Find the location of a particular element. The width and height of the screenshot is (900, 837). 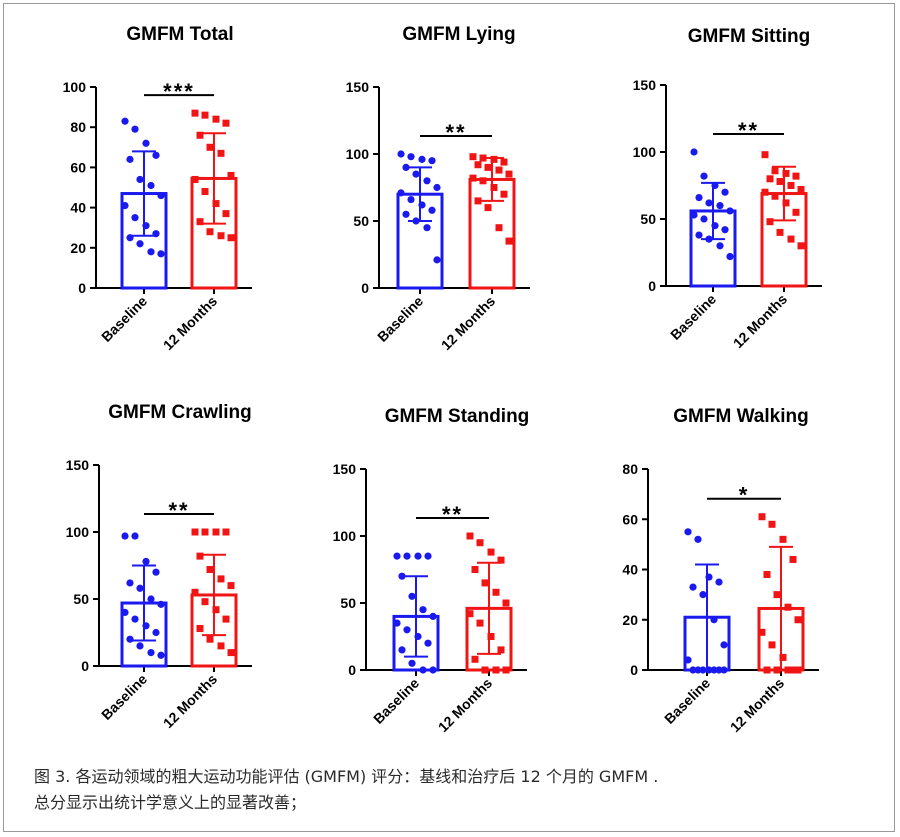

significance-label: *** is located at coordinates (179, 91).